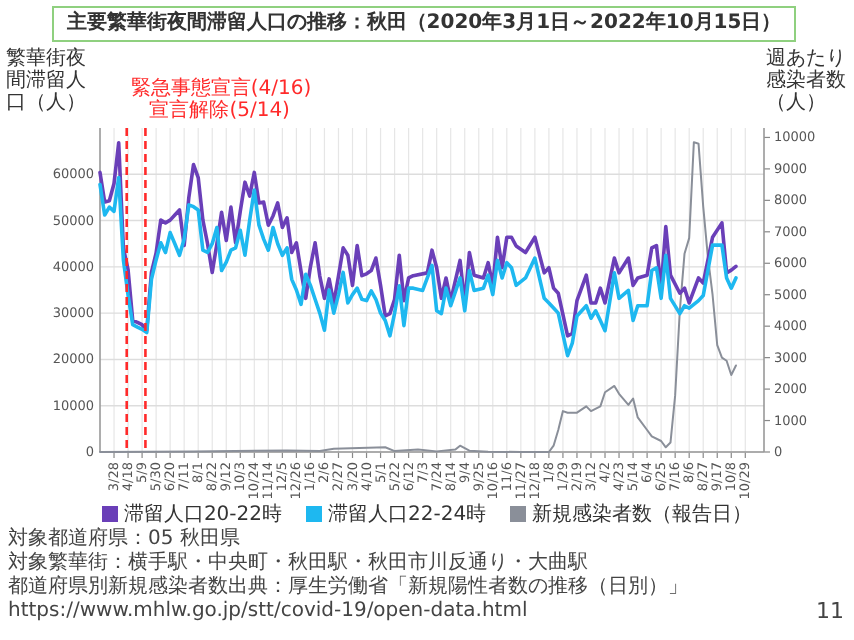 The image size is (854, 640). What do you see at coordinates (406, 515) in the screenshot?
I see `legend-label: 滞留人口22-24時` at bounding box center [406, 515].